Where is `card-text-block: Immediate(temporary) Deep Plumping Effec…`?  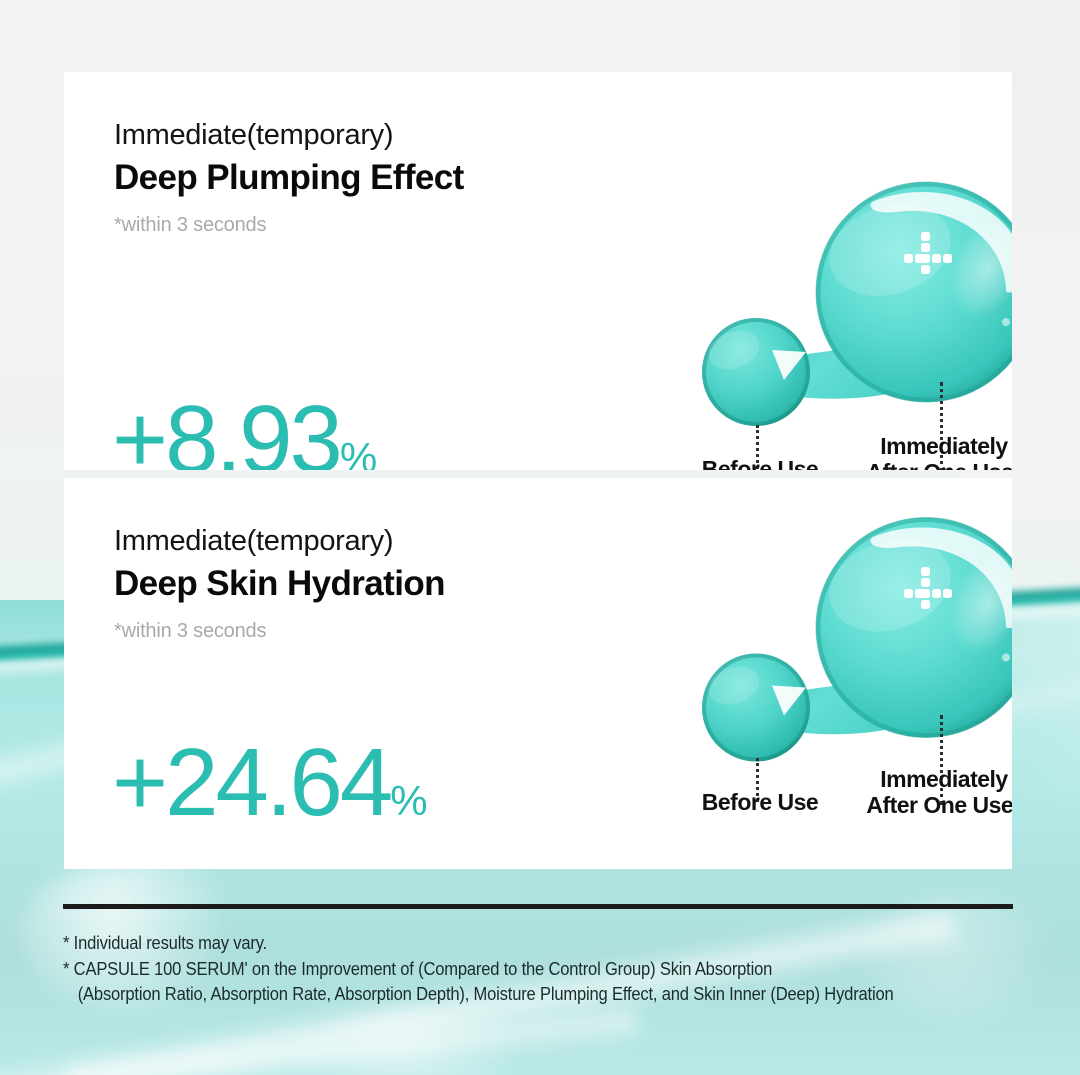
card-text-block: Immediate(temporary) Deep Plumping Effec… is located at coordinates (289, 177).